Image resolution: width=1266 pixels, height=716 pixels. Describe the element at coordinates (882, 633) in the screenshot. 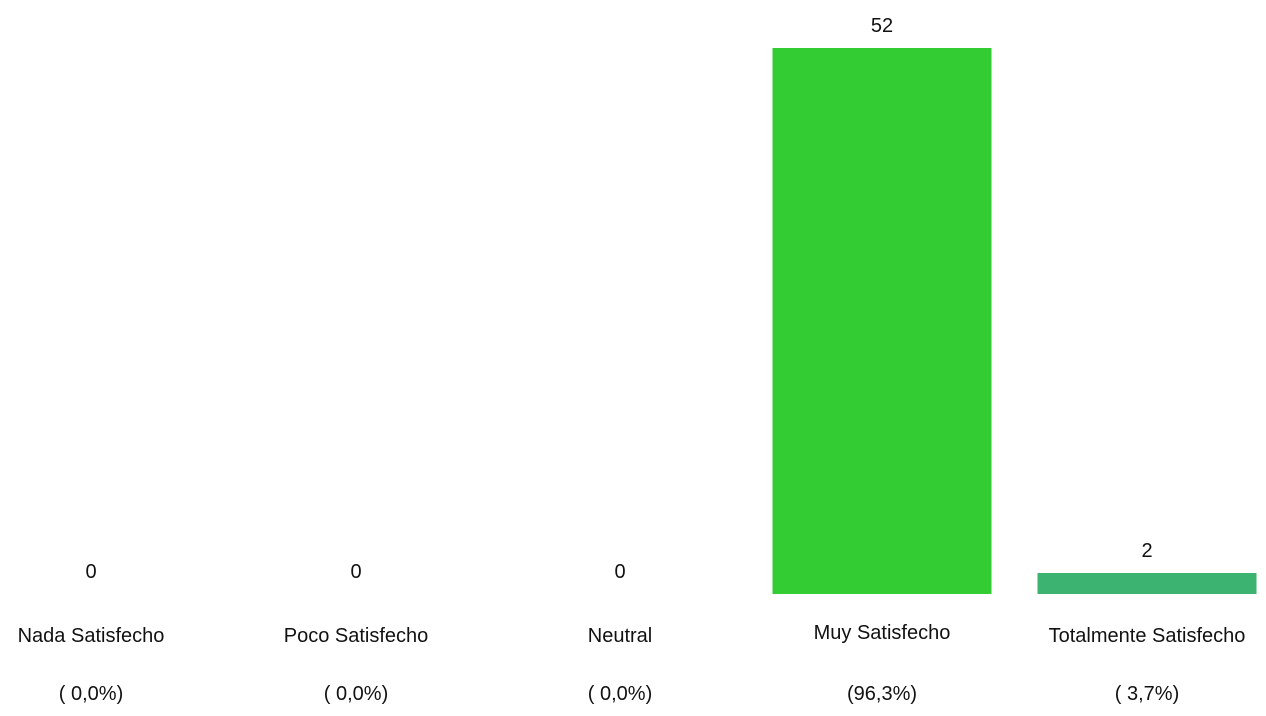

I see `category-label-3: Muy Satisfecho` at that location.